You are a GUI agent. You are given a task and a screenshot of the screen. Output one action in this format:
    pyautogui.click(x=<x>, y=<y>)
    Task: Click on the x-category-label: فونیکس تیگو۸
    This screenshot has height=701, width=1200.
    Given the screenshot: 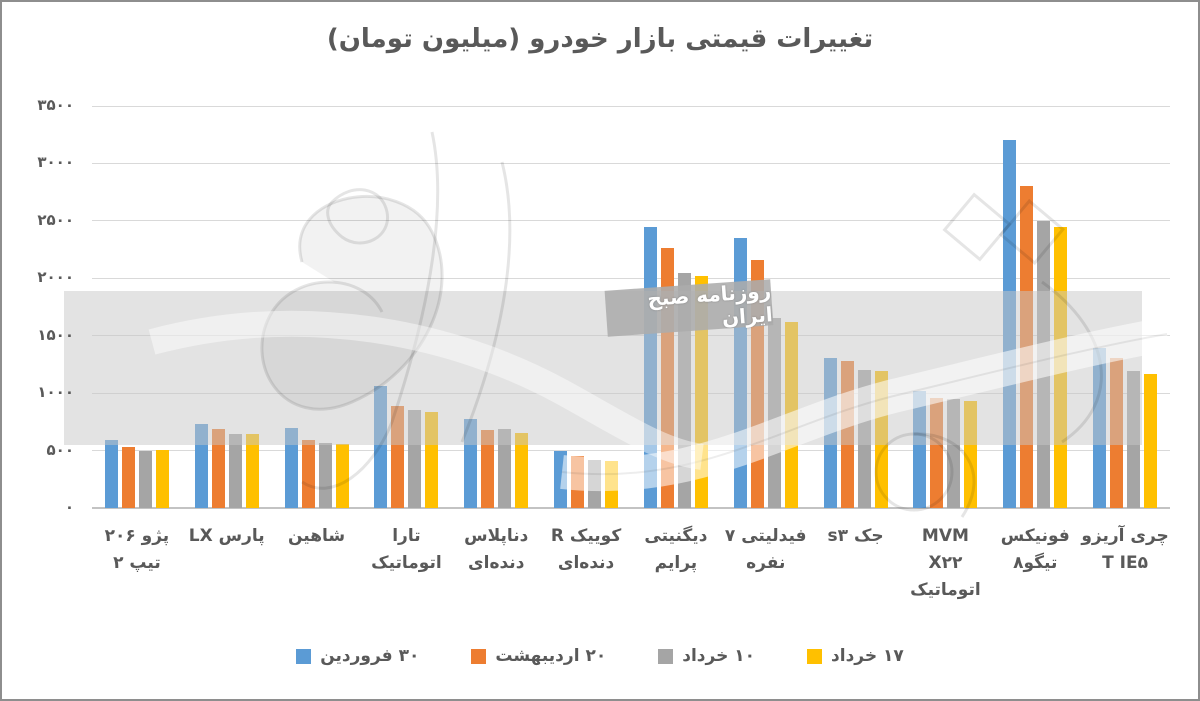 What is the action you would take?
    pyautogui.click(x=1035, y=549)
    